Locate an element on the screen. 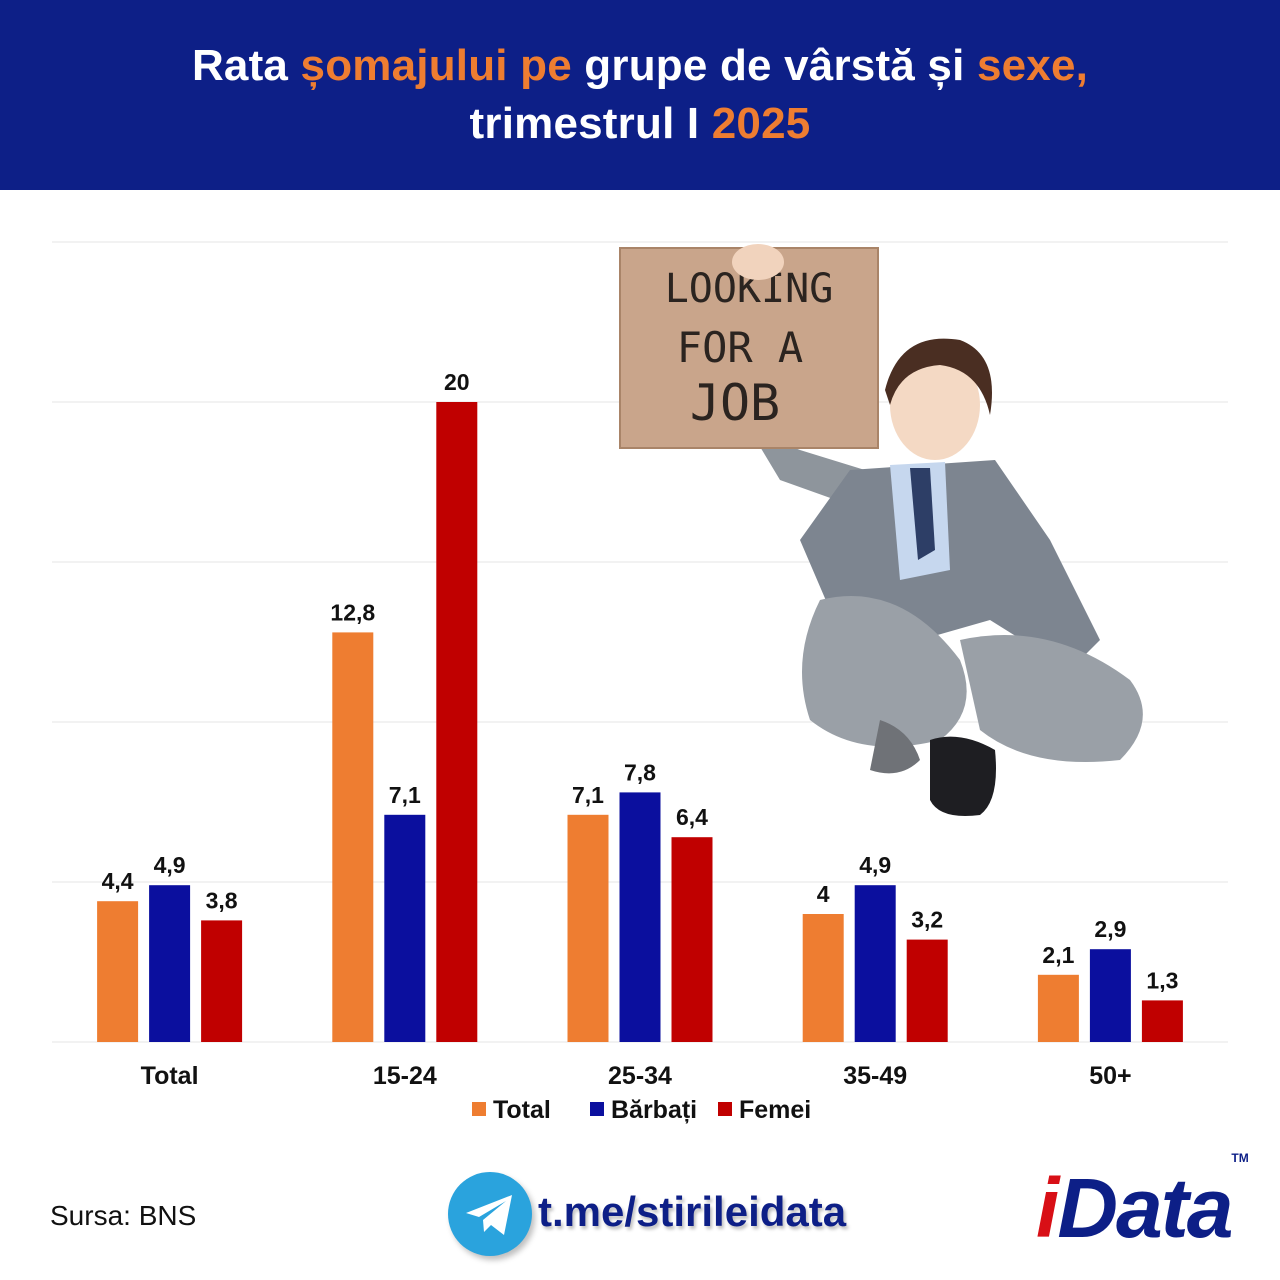  data-label: 20 is located at coordinates (457, 382).